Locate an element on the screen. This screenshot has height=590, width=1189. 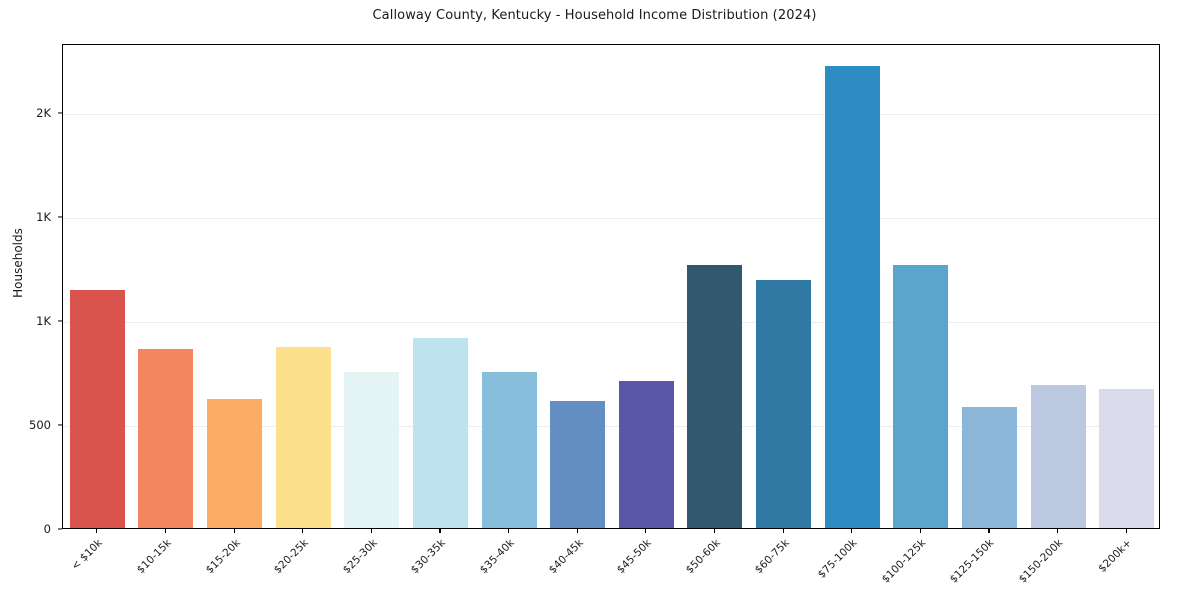
bar-10-15k is located at coordinates (166, 438).